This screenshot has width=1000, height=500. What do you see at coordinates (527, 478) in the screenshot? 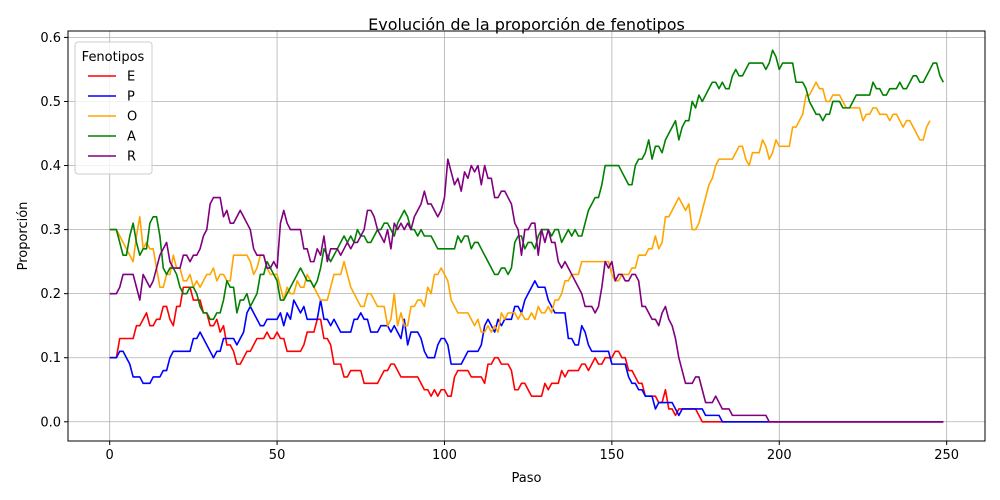
I see `x-axis-title: Paso` at bounding box center [527, 478].